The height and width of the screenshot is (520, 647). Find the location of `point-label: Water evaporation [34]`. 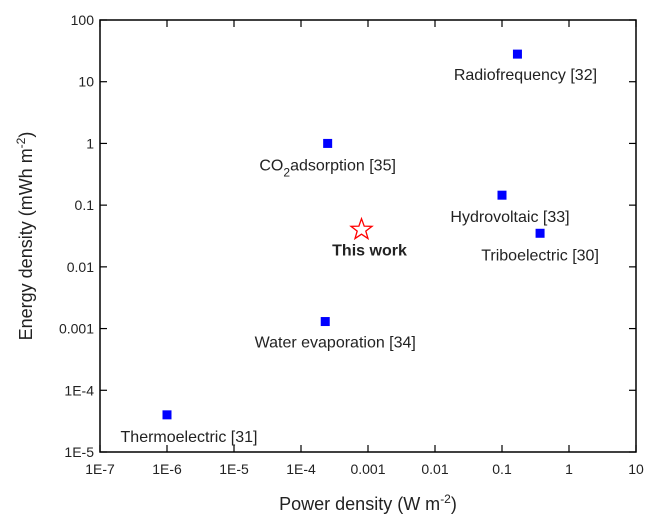

point-label: Water evaporation [34] is located at coordinates (335, 343).